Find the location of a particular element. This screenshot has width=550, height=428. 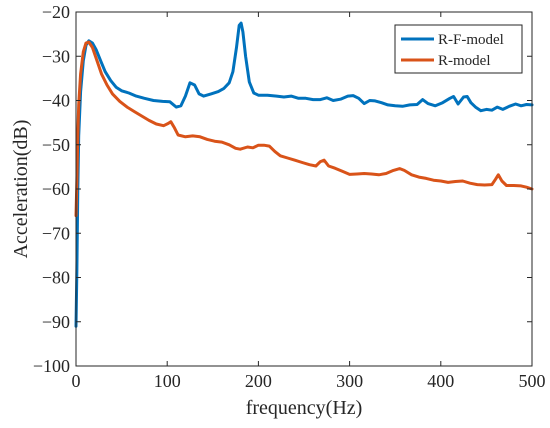

y-tick-label: −100 is located at coordinates (51, 366).